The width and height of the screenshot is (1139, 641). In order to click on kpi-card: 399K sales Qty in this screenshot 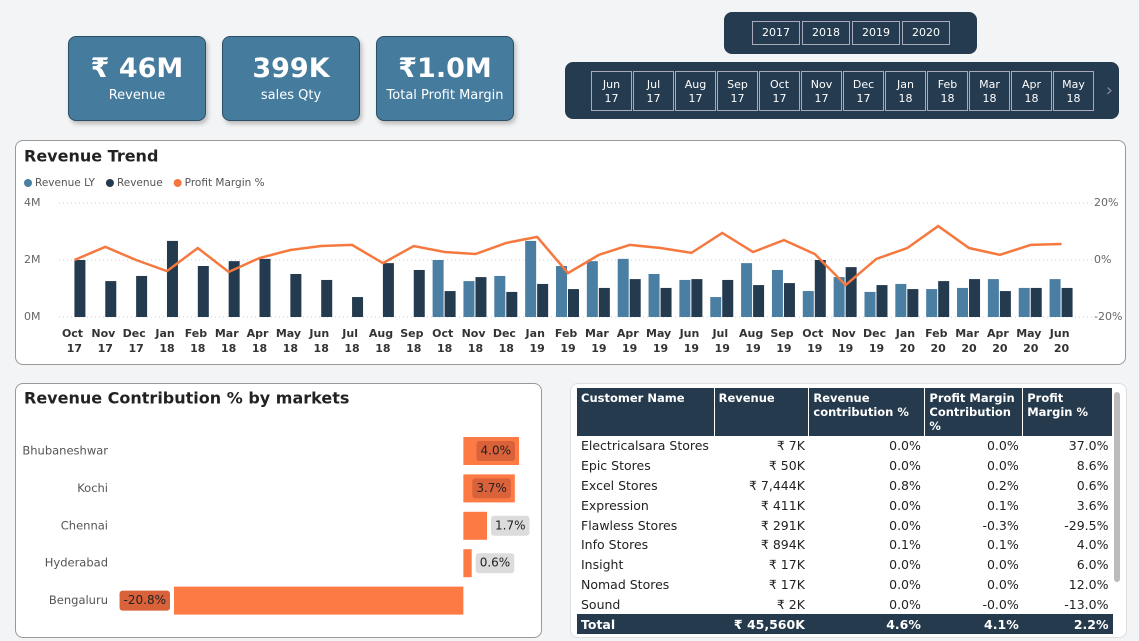, I will do `click(291, 78)`.